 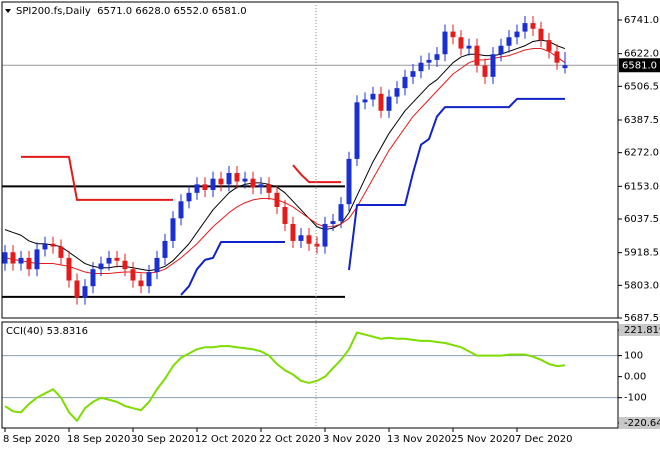 I want to click on y-tick-label: 221.8193, so click(x=642, y=330).